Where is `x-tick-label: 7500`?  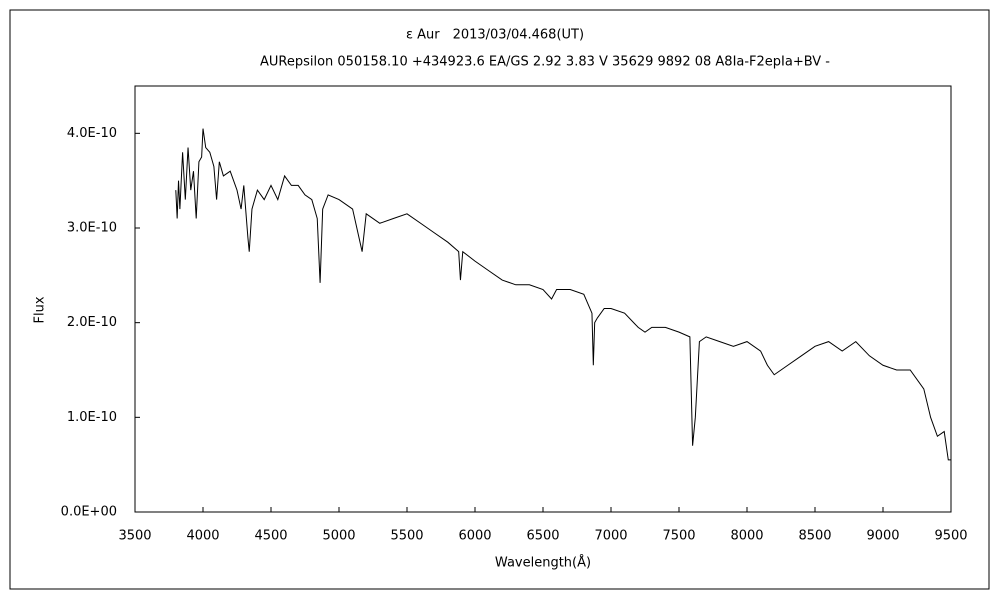 x-tick-label: 7500 is located at coordinates (678, 536).